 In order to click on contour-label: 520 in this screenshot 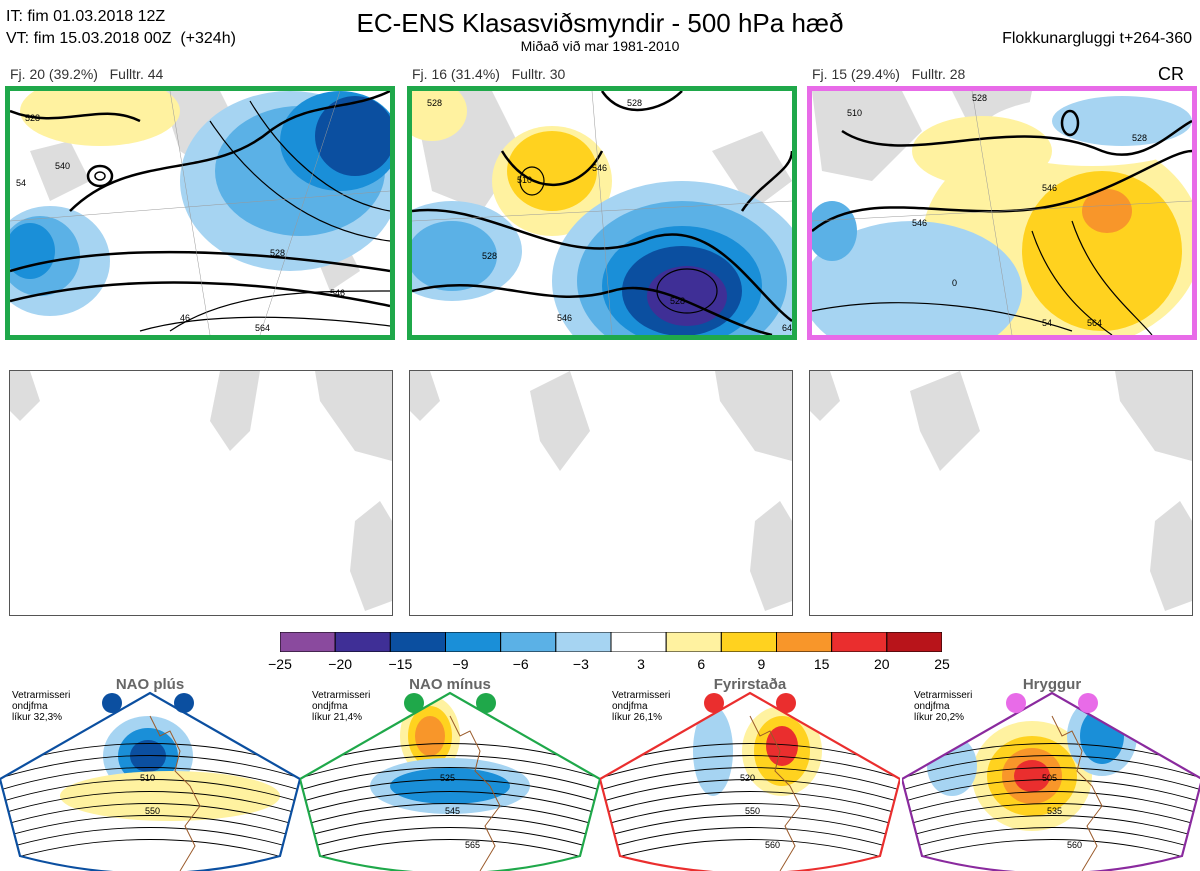, I will do `click(747, 778)`.